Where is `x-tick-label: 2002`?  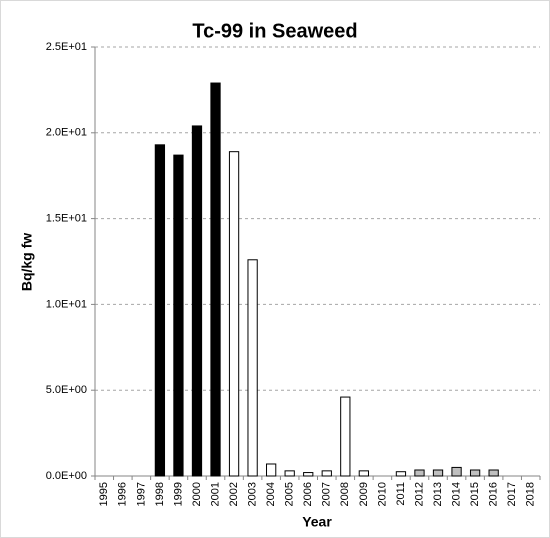 x-tick-label: 2002 is located at coordinates (234, 494).